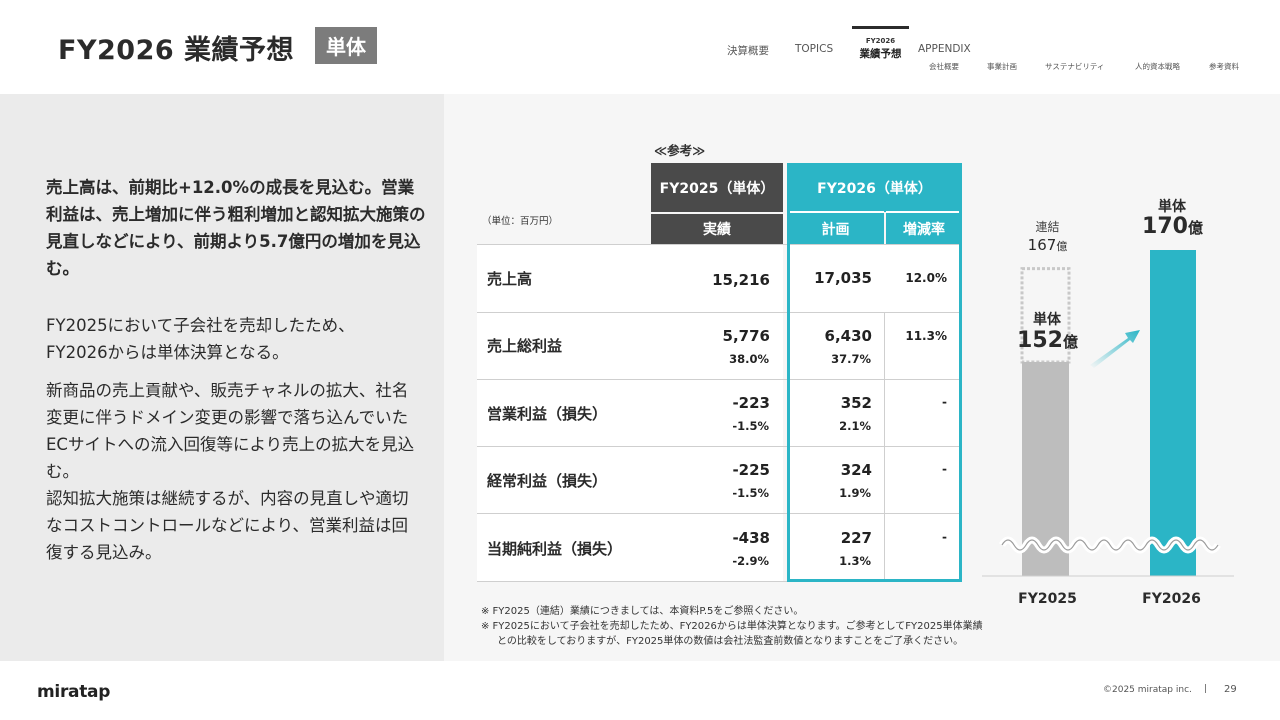 This screenshot has width=1280, height=720. What do you see at coordinates (884, 446) in the screenshot?
I see `column-divider` at bounding box center [884, 446].